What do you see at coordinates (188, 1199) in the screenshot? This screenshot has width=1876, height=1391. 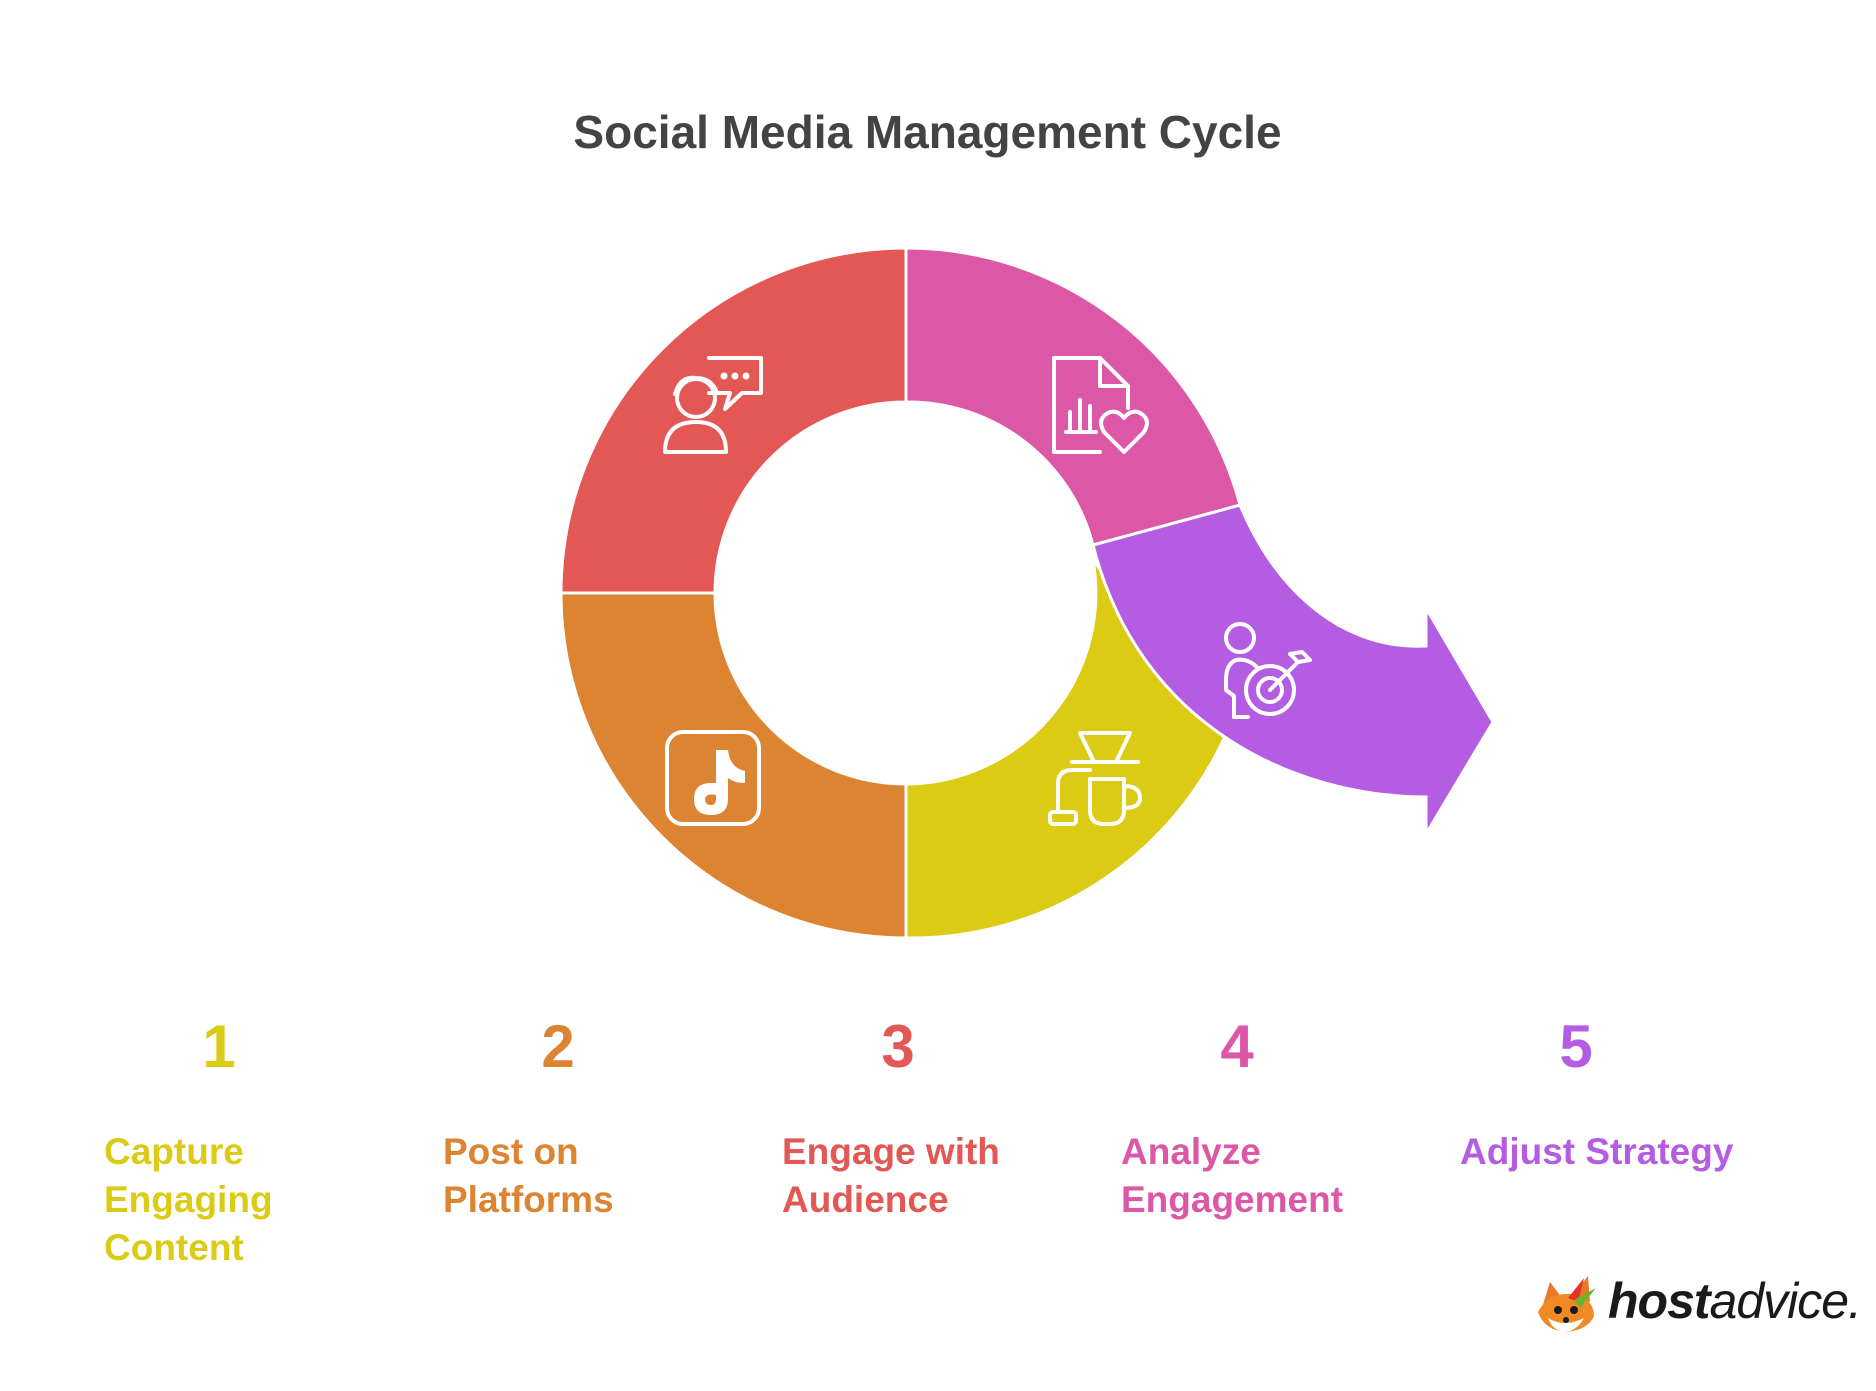 I see `step-label-1-line-2: Engaging` at bounding box center [188, 1199].